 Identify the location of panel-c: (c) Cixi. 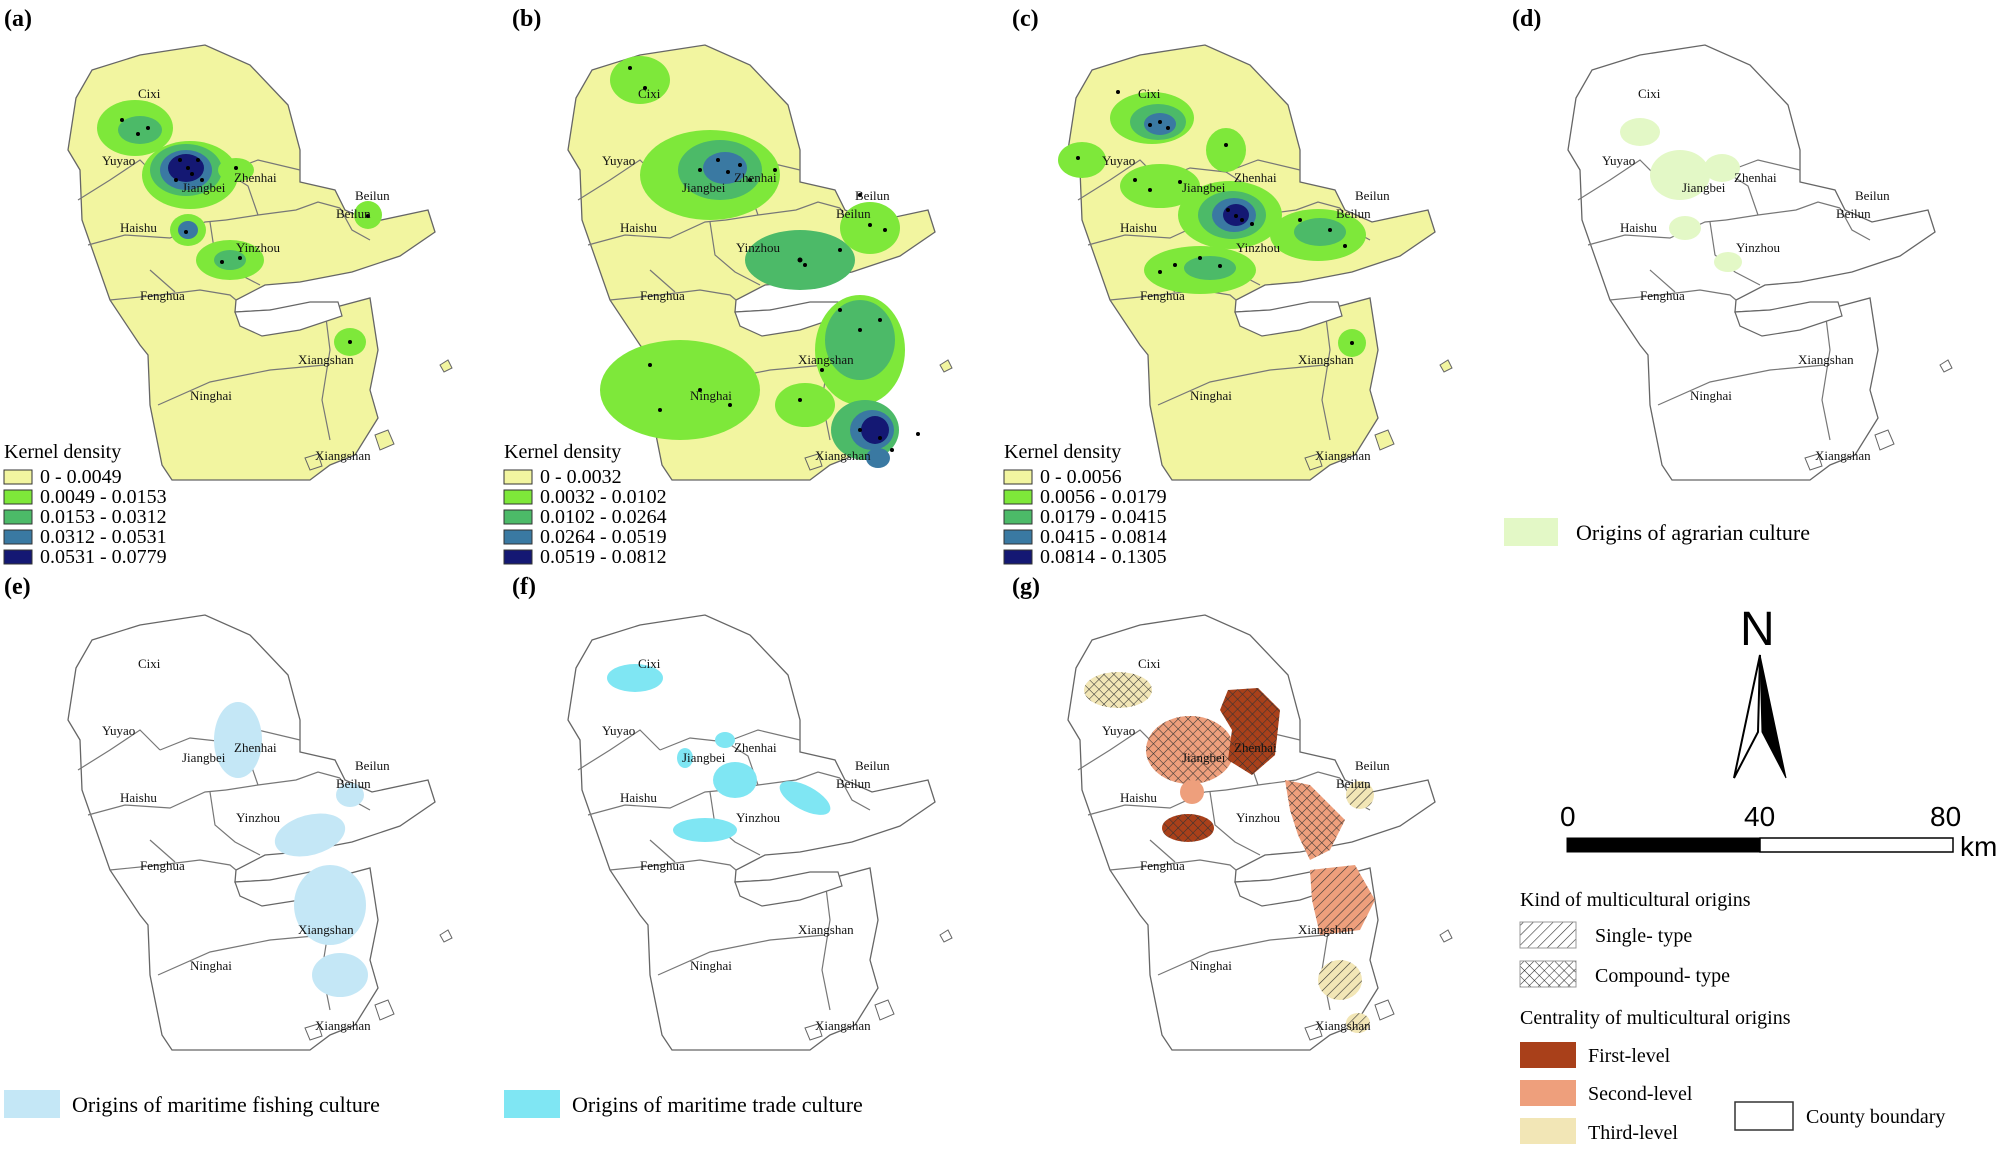
(1227, 287).